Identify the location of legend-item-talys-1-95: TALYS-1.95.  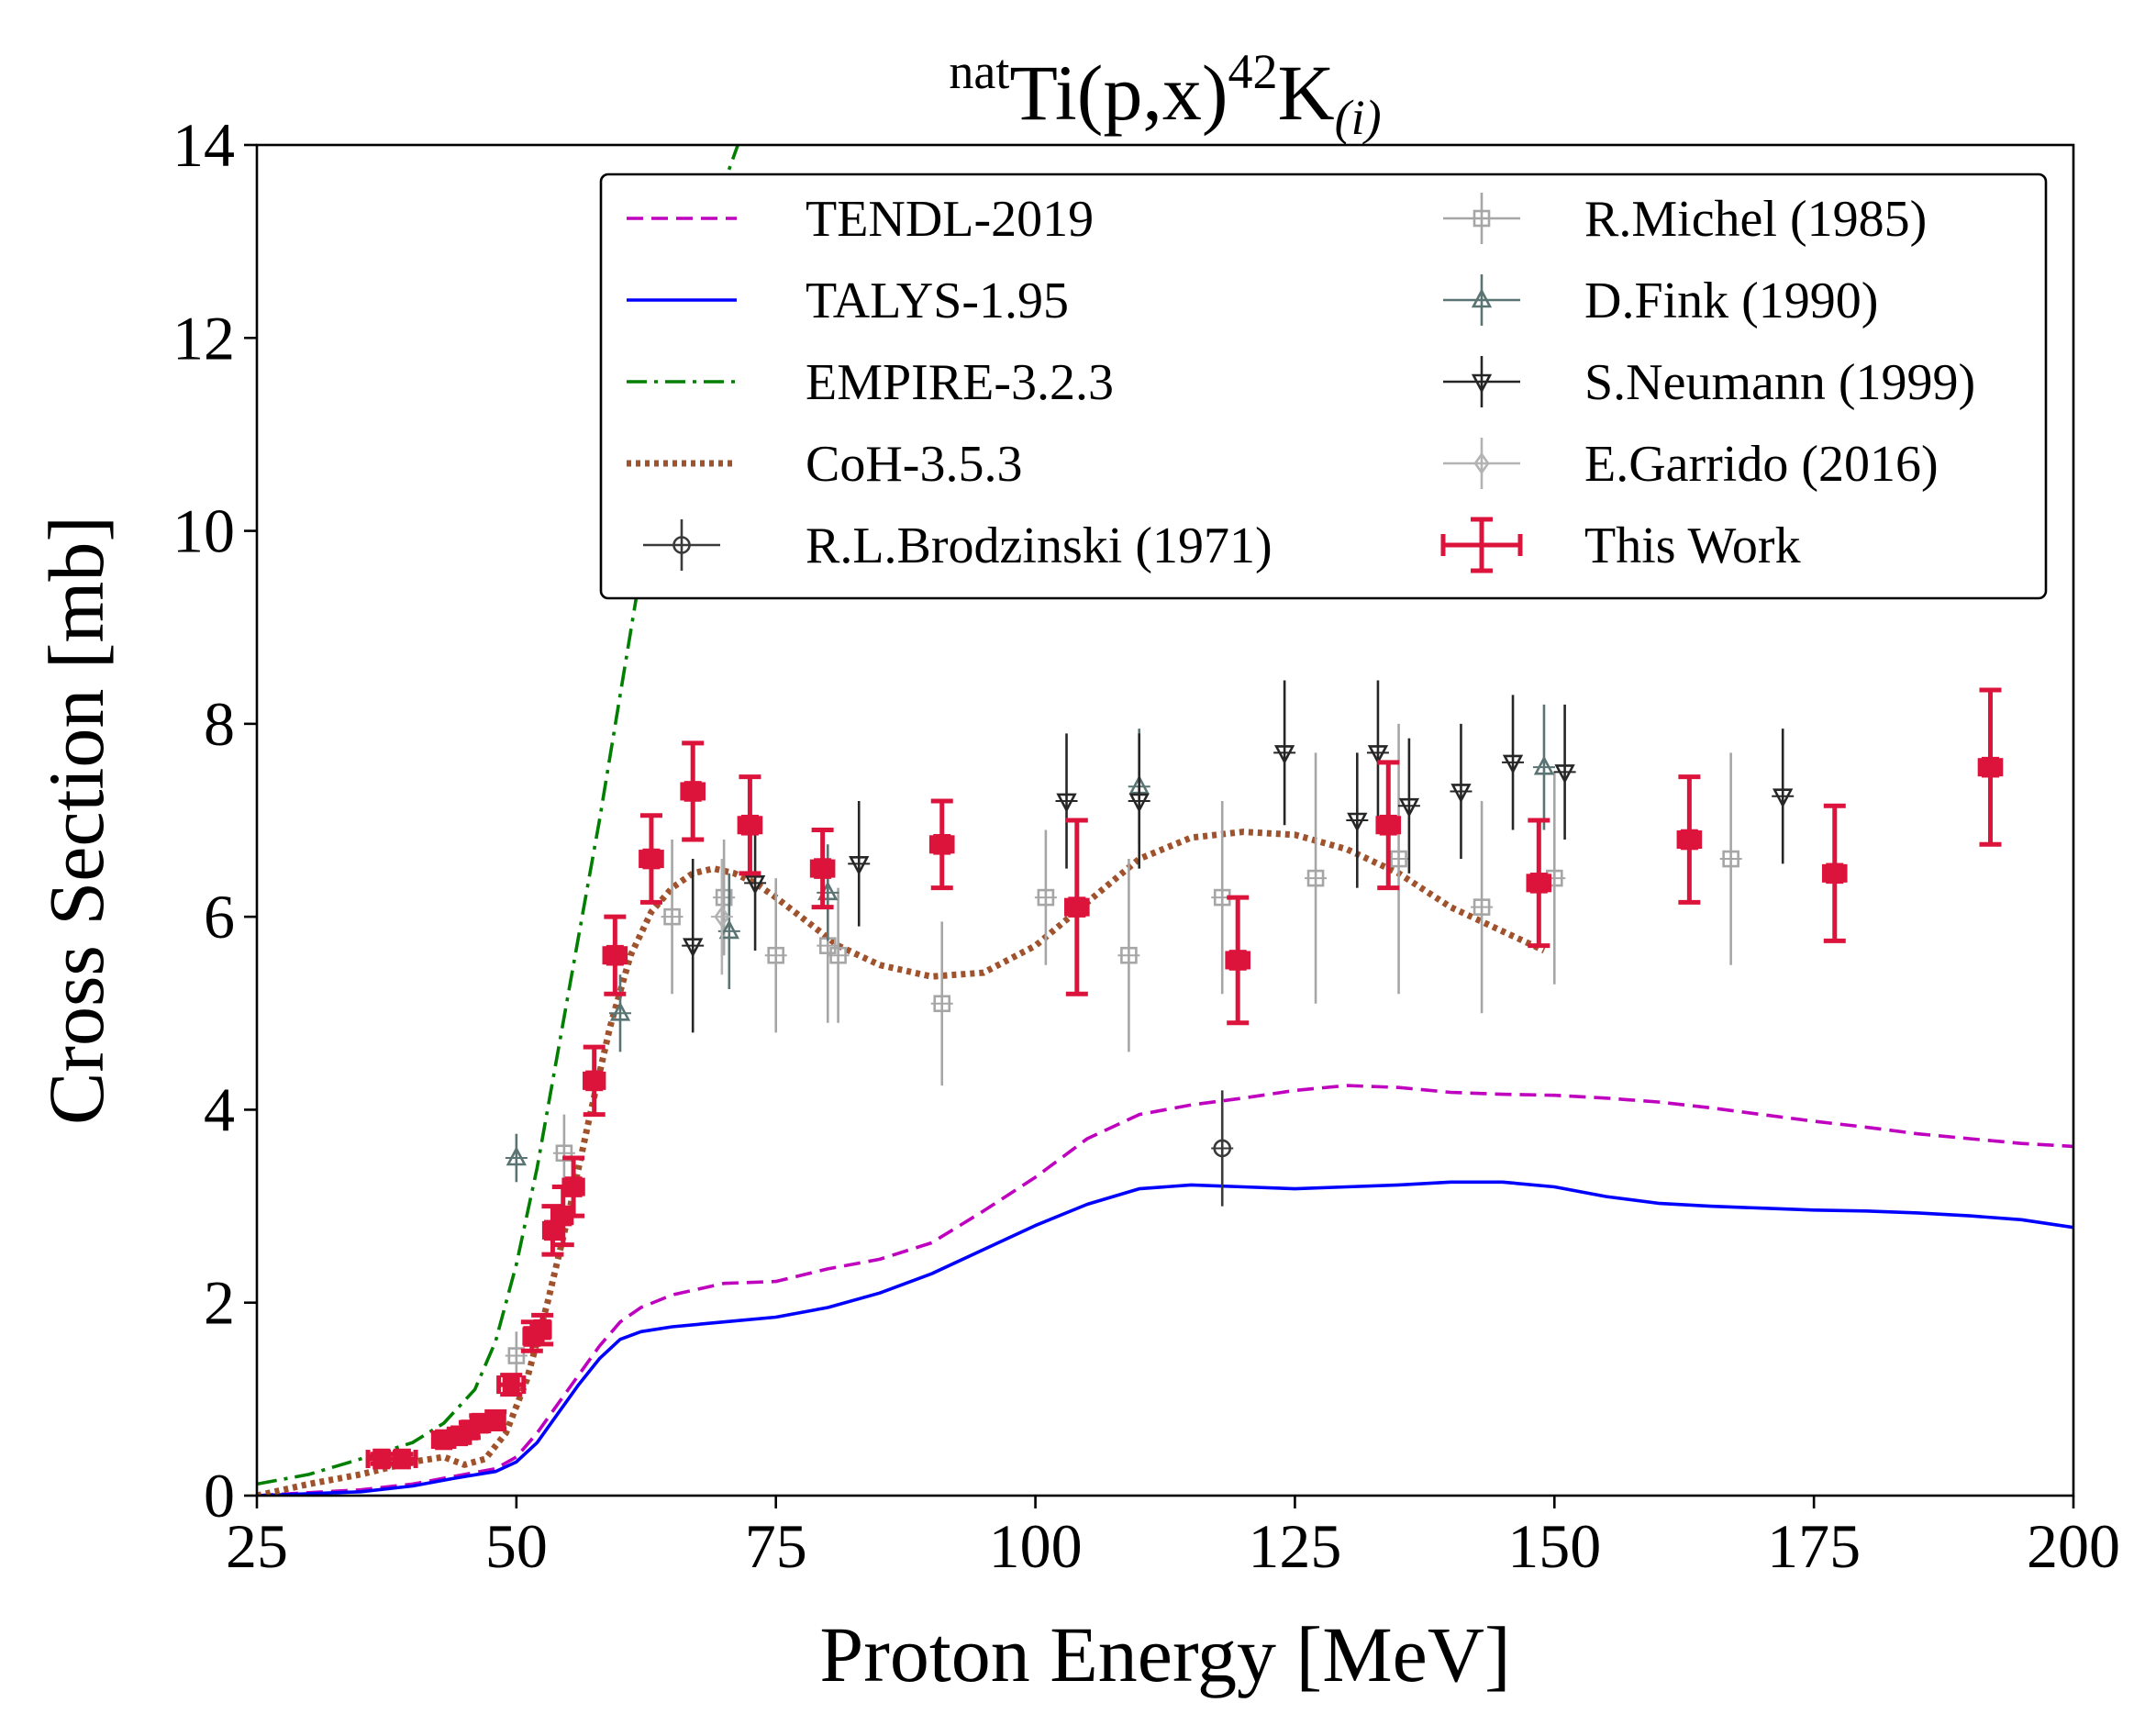
(848, 301).